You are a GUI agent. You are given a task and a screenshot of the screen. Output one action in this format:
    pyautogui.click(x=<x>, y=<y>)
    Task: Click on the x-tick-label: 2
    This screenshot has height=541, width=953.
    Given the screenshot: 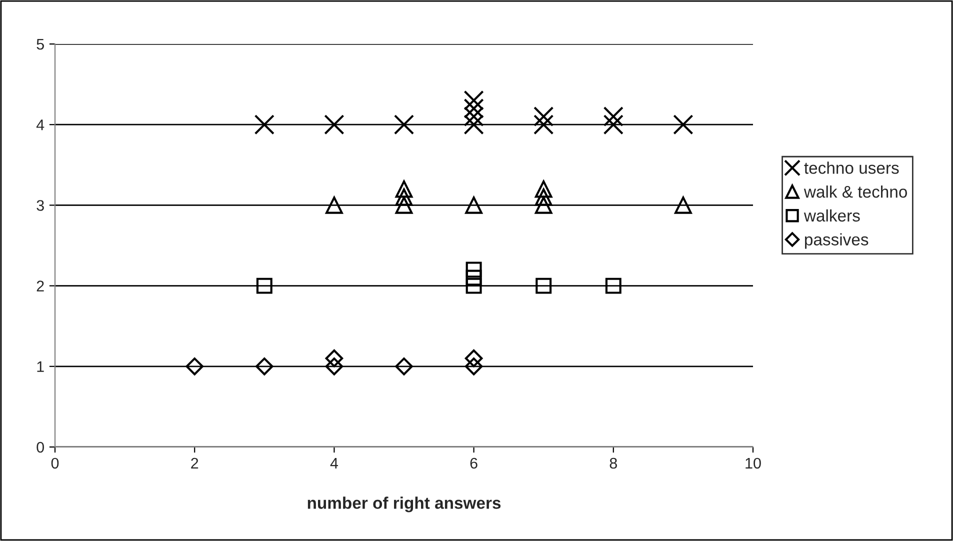 What is the action you would take?
    pyautogui.click(x=194, y=463)
    